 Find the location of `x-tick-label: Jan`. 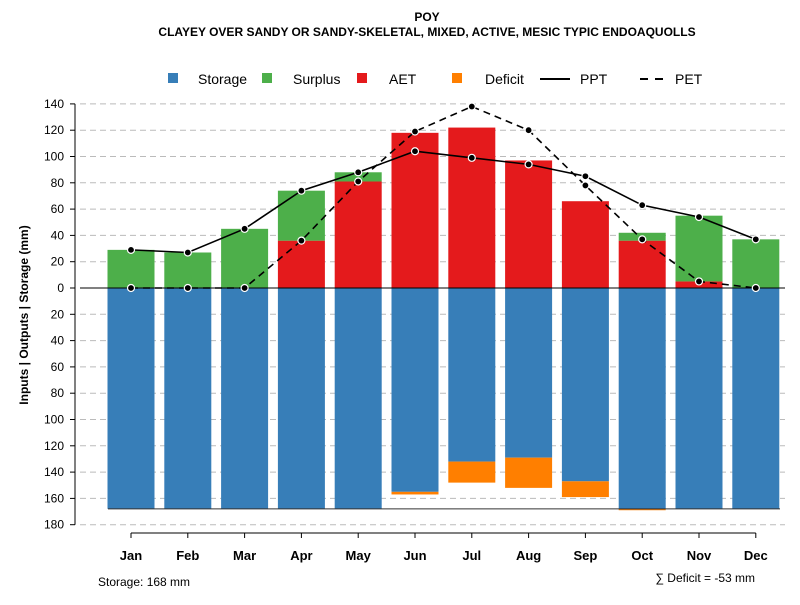

x-tick-label: Jan is located at coordinates (131, 555).